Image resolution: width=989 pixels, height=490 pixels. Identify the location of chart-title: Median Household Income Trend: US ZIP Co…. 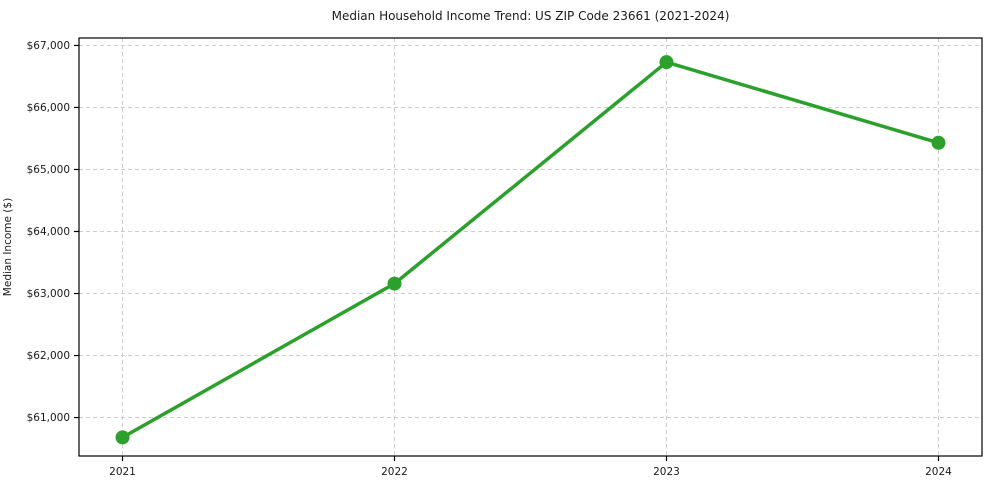
(530, 16).